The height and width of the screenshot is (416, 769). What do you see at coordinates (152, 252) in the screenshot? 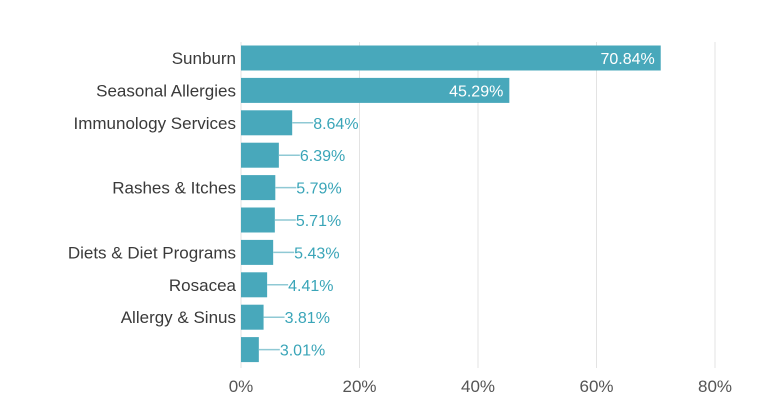
I see `category-label: Diets & Diet Programs` at bounding box center [152, 252].